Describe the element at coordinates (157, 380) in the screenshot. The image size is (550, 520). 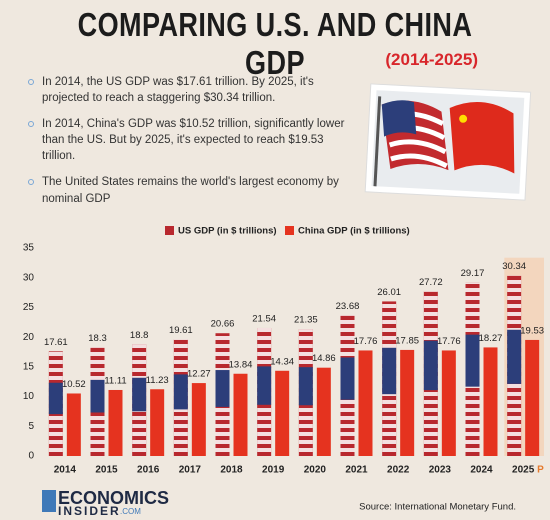
I see `value-label: 11.23` at that location.